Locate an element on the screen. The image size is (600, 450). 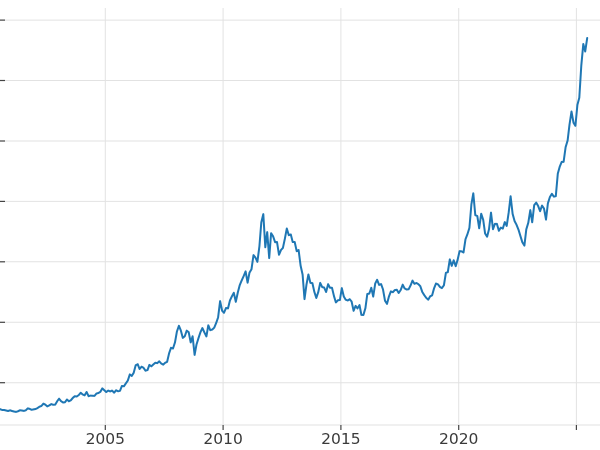
x-tick-label-2010: 2010 is located at coordinates (222, 439).